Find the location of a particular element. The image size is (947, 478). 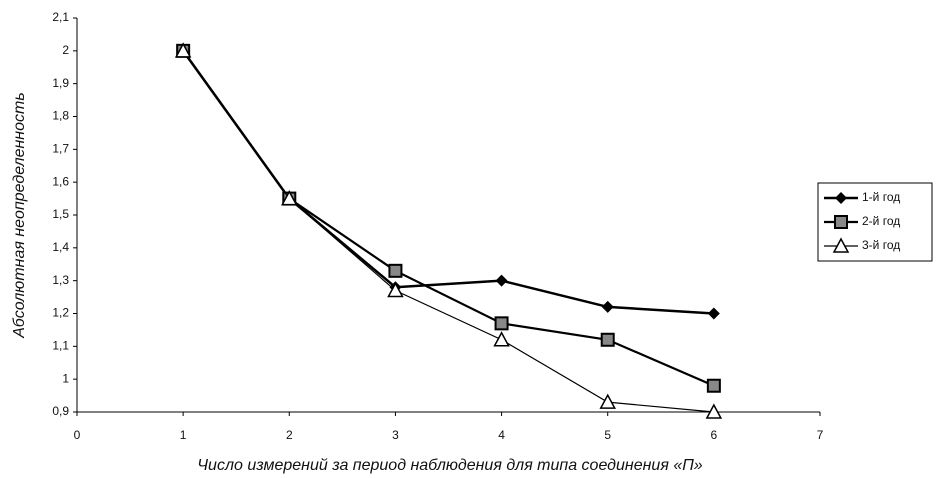

x-tick-label: 2 is located at coordinates (289, 435).